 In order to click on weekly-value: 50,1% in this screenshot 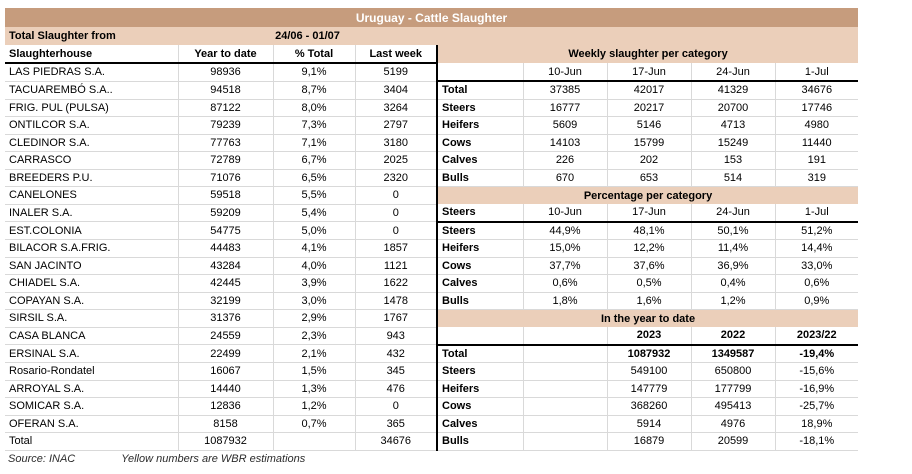, I will do `click(733, 230)`.